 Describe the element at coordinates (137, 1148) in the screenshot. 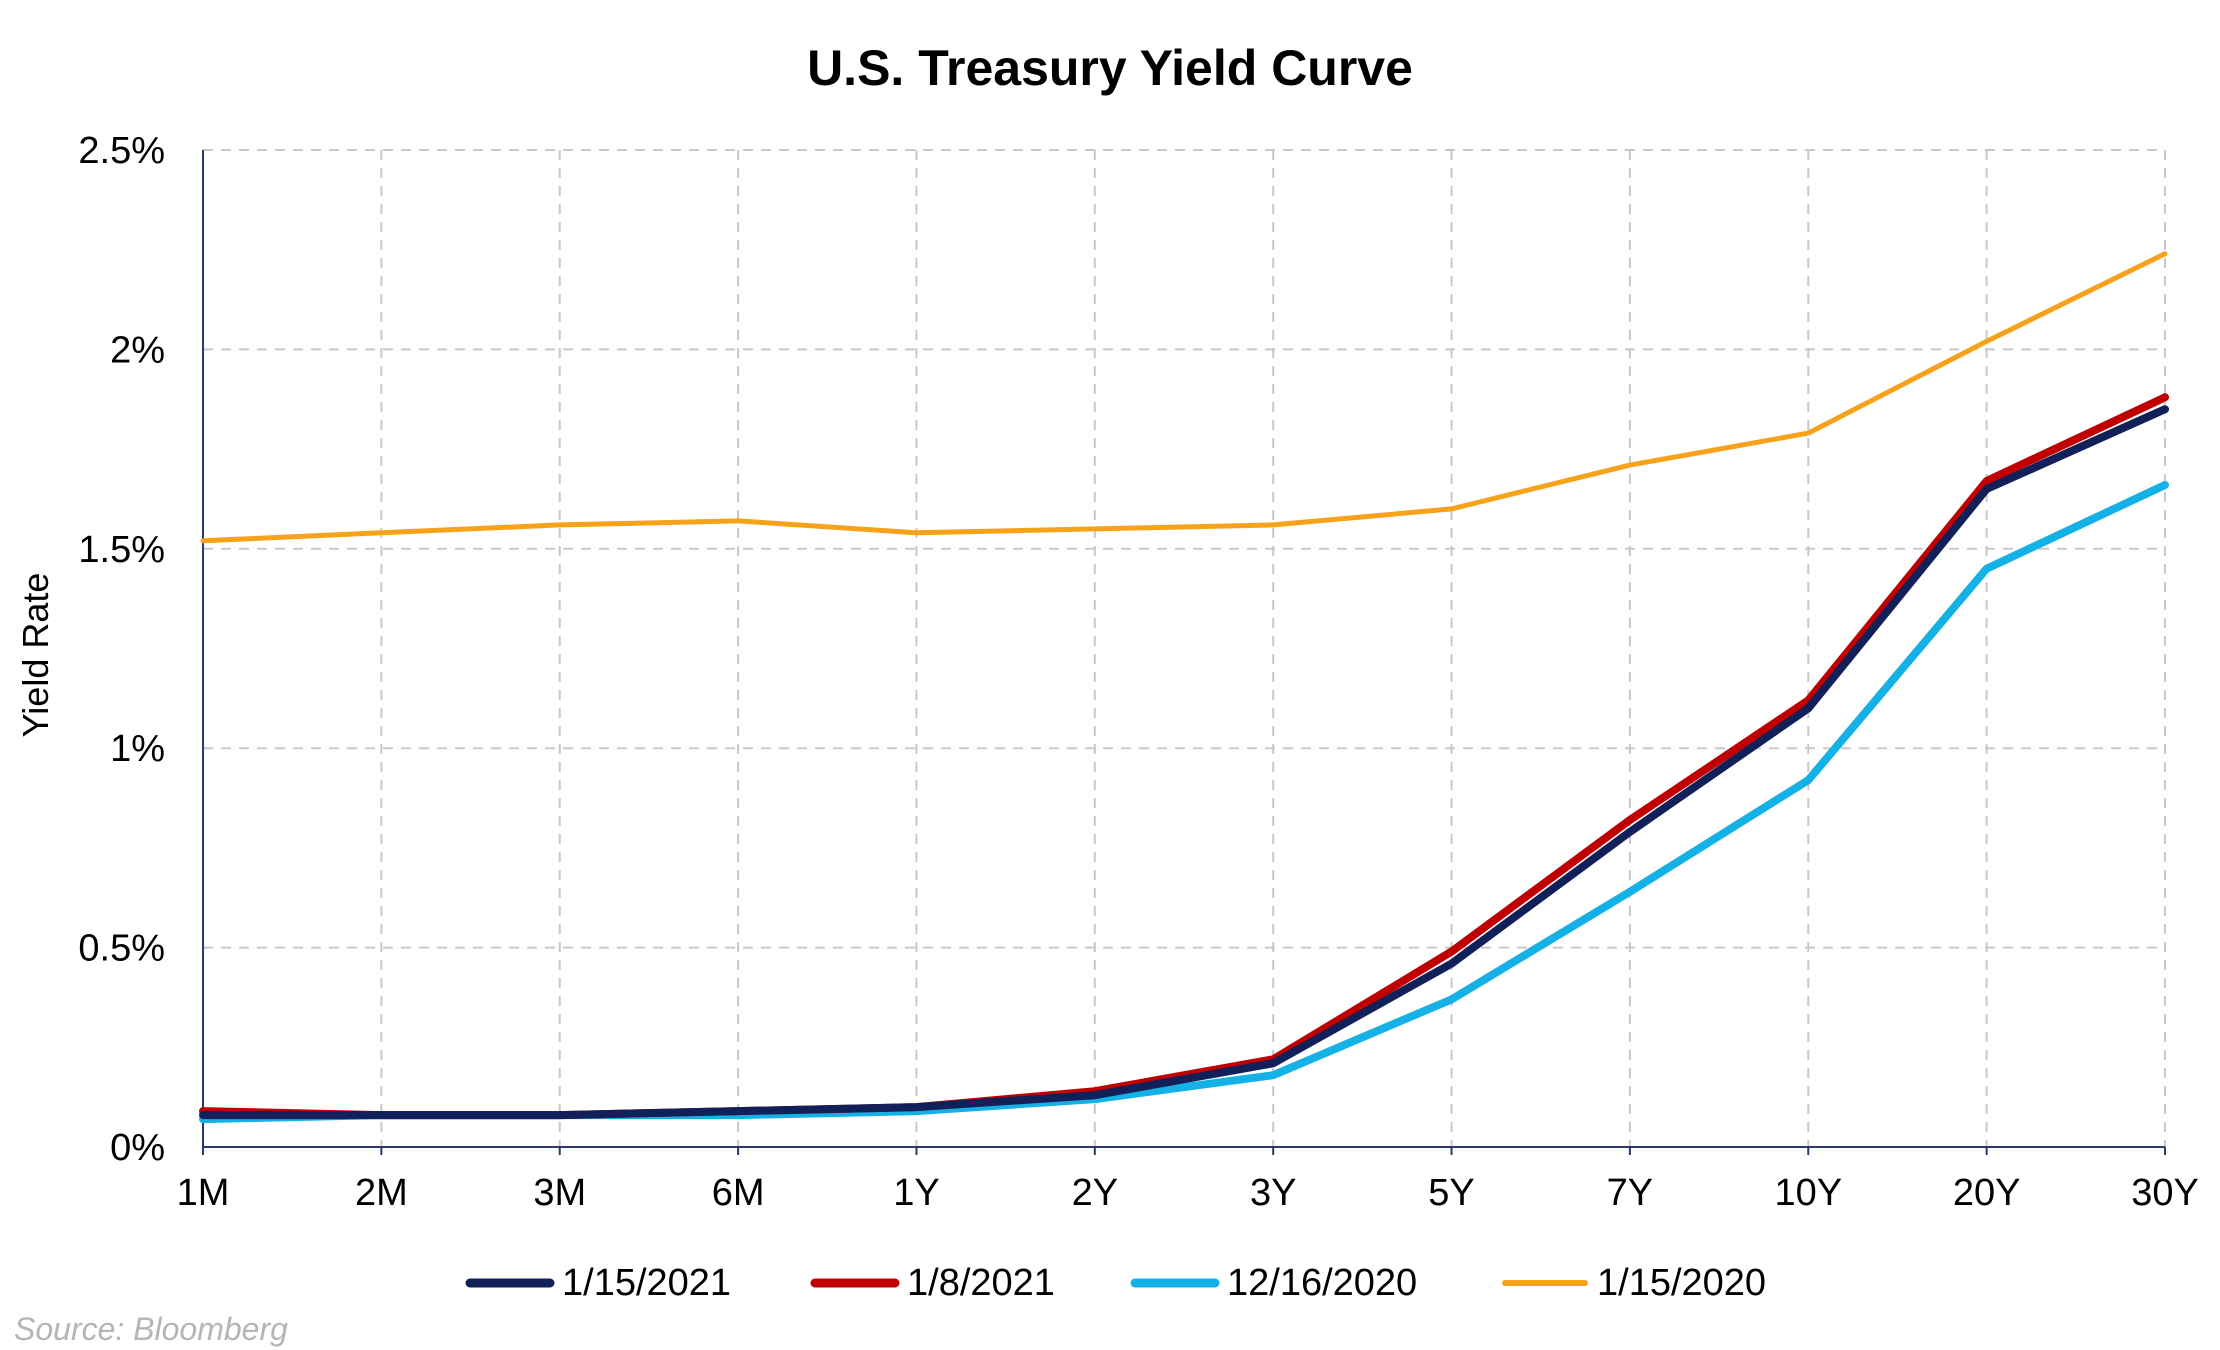

I see `y-tick-label: 0%` at that location.